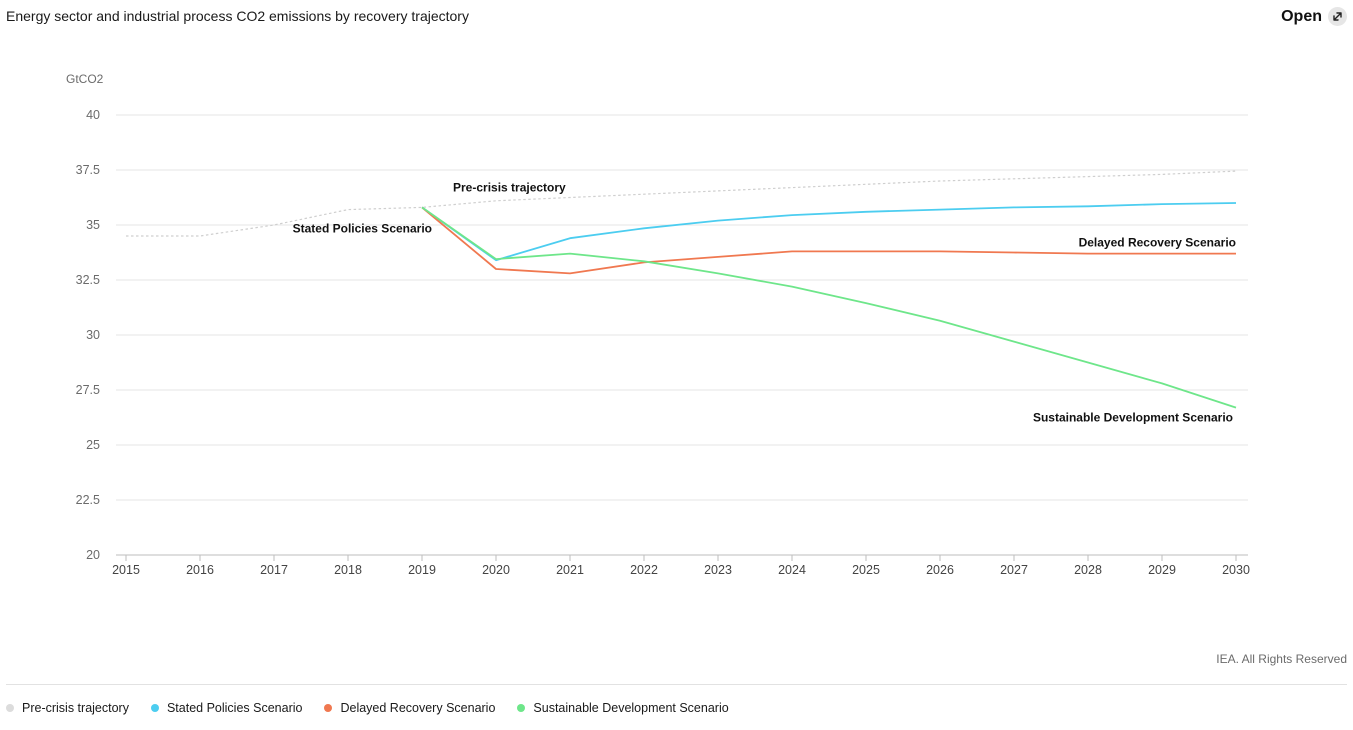 This screenshot has height=730, width=1353. I want to click on y-tick-label: 35, so click(93, 225).